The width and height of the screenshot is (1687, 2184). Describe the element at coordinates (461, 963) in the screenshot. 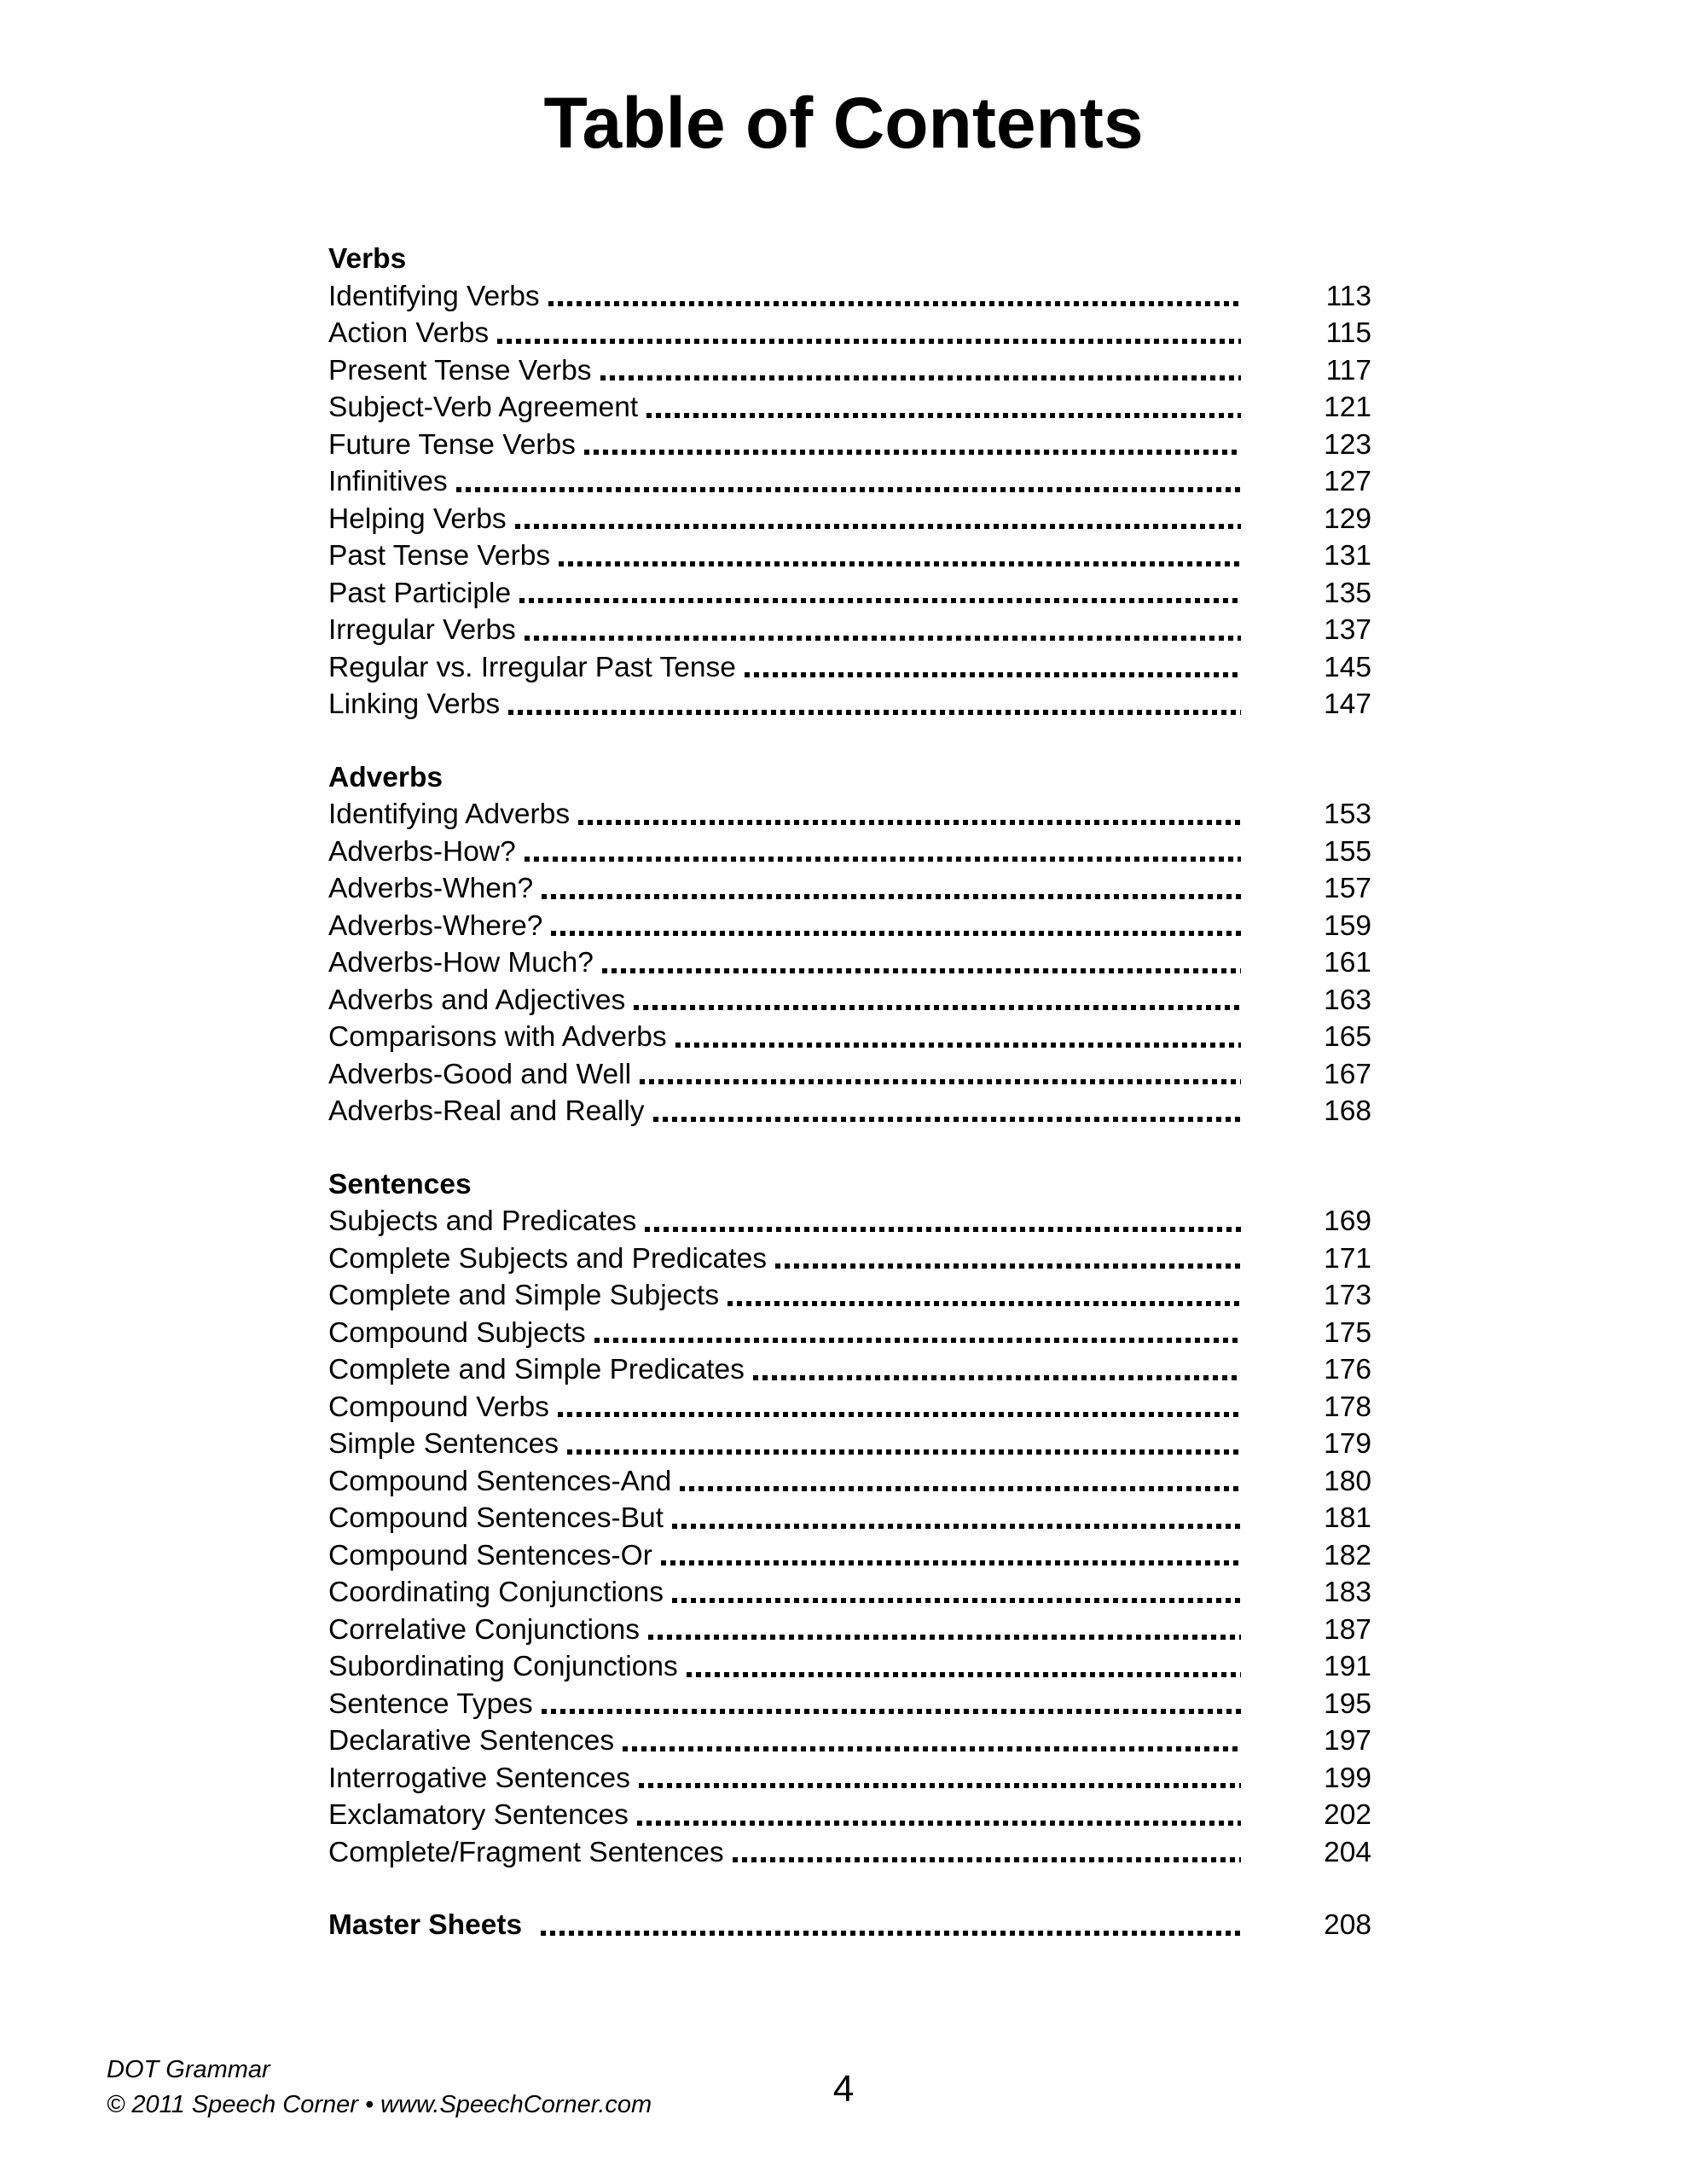

I see `toc-entry-label: Adverbs-How Much?` at that location.